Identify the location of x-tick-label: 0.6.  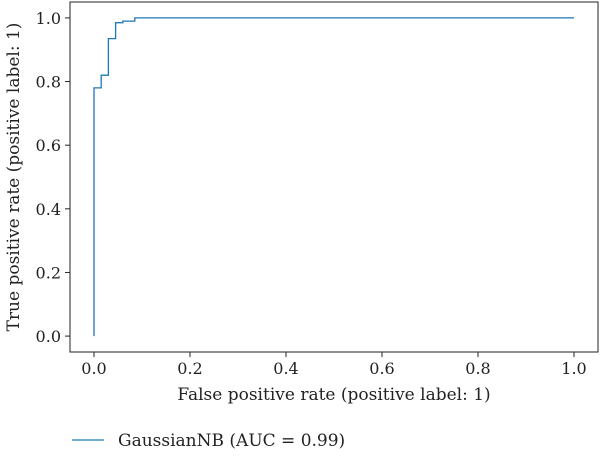
(381, 368).